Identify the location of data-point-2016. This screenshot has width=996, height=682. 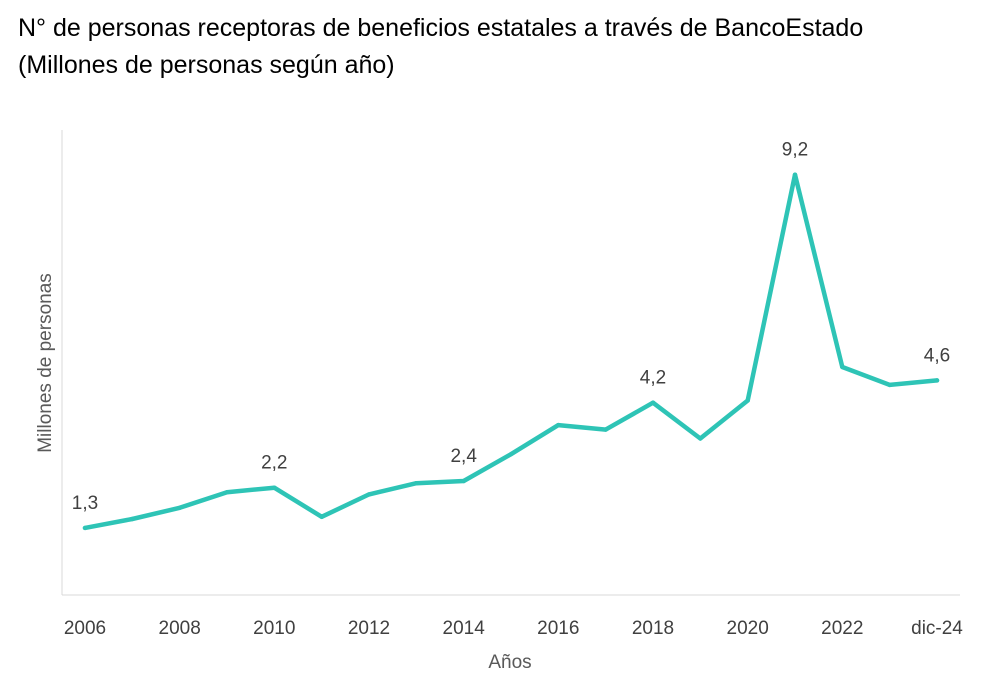
(558, 425).